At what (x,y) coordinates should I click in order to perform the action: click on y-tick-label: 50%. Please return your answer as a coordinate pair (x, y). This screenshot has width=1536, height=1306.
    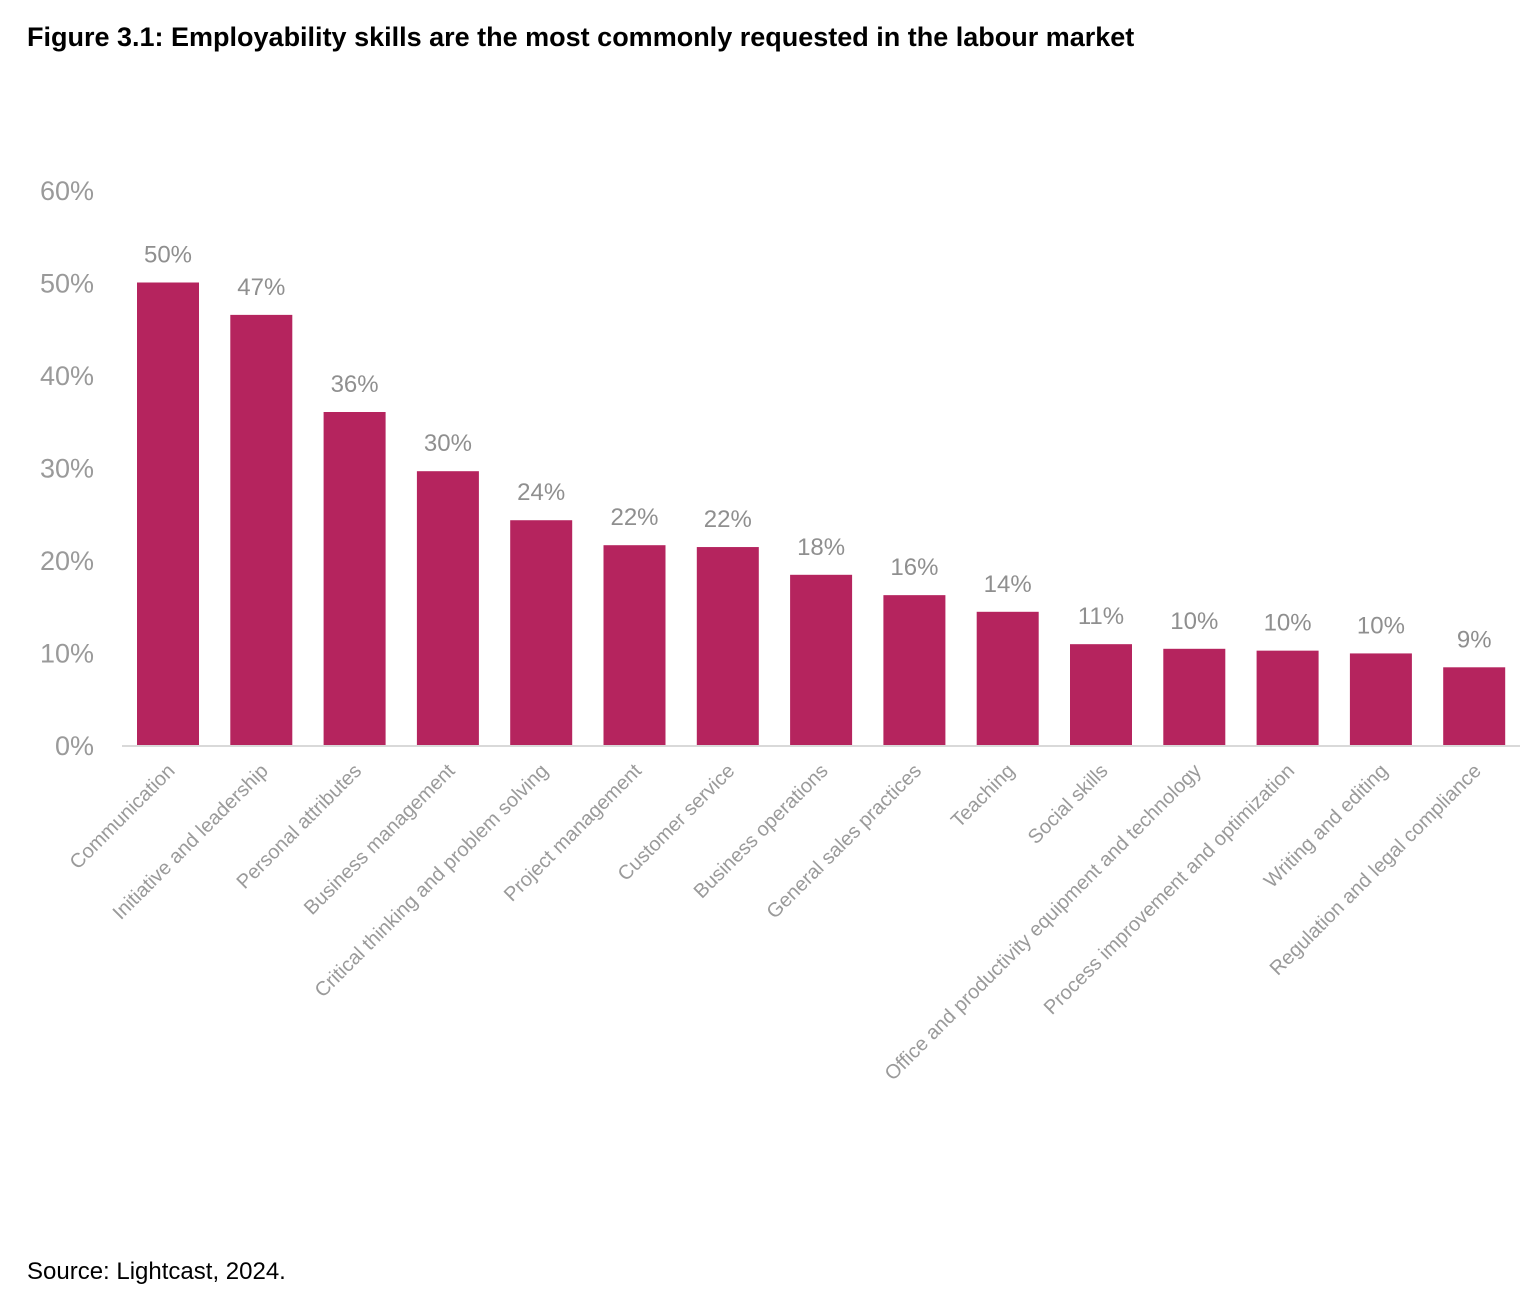
    Looking at the image, I should click on (67, 284).